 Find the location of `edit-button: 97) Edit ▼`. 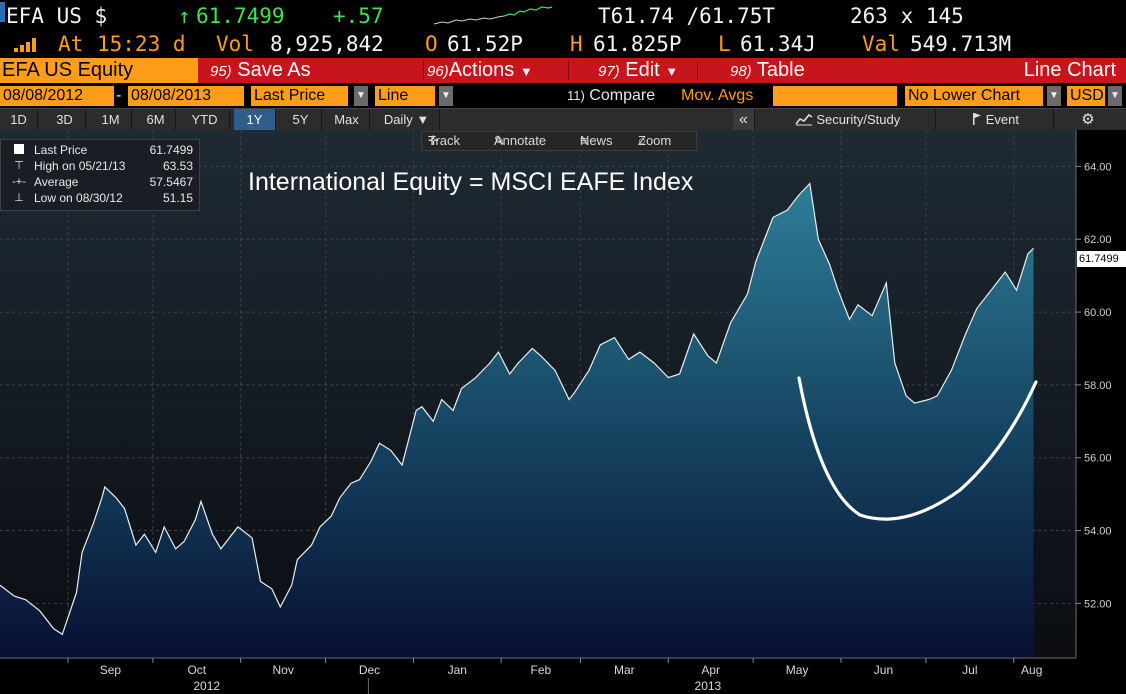

edit-button: 97) Edit ▼ is located at coordinates (638, 70).